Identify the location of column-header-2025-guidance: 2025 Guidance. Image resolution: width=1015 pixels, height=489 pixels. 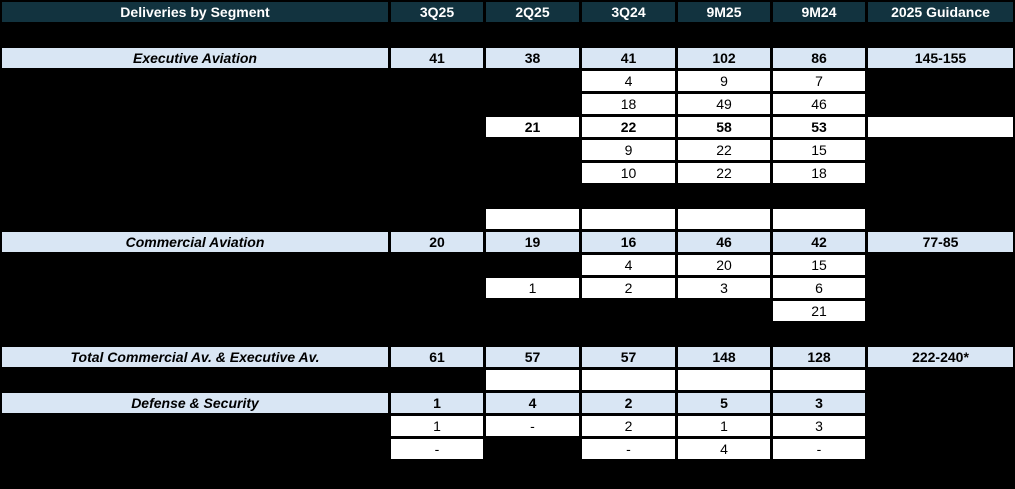
(940, 12).